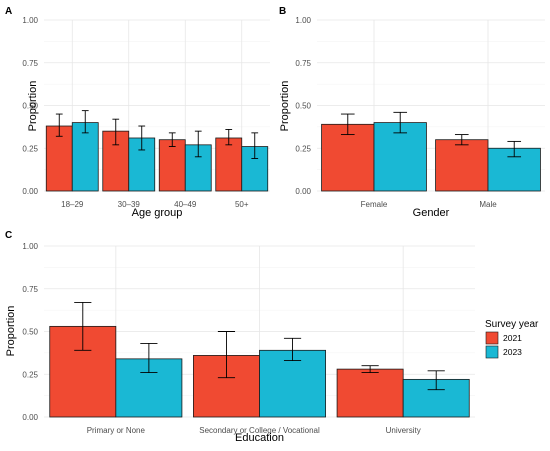 The height and width of the screenshot is (451, 550). Describe the element at coordinates (185, 204) in the screenshot. I see `x-tick-label: 40–49` at that location.